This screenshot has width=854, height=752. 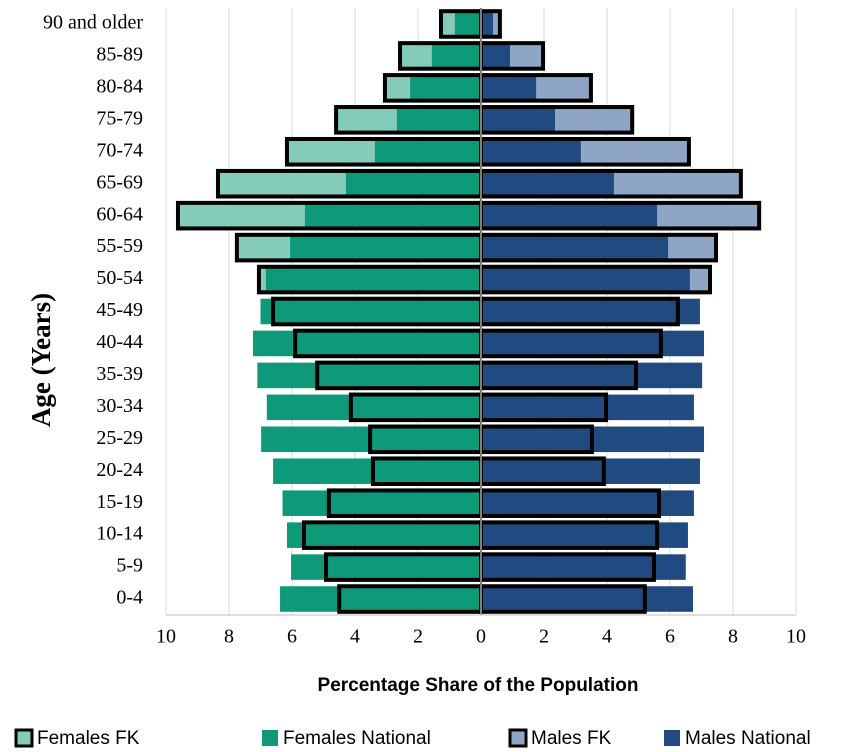 I want to click on y-tick-label: 75-79, so click(x=119, y=118).